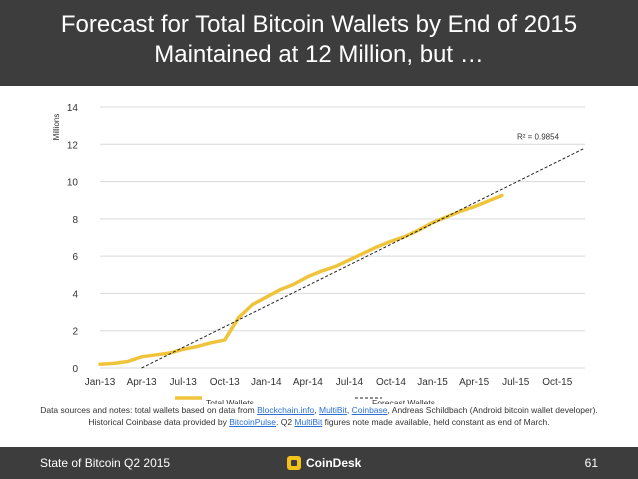 The image size is (638, 479). What do you see at coordinates (225, 382) in the screenshot?
I see `x-tick-label: Oct-13` at bounding box center [225, 382].